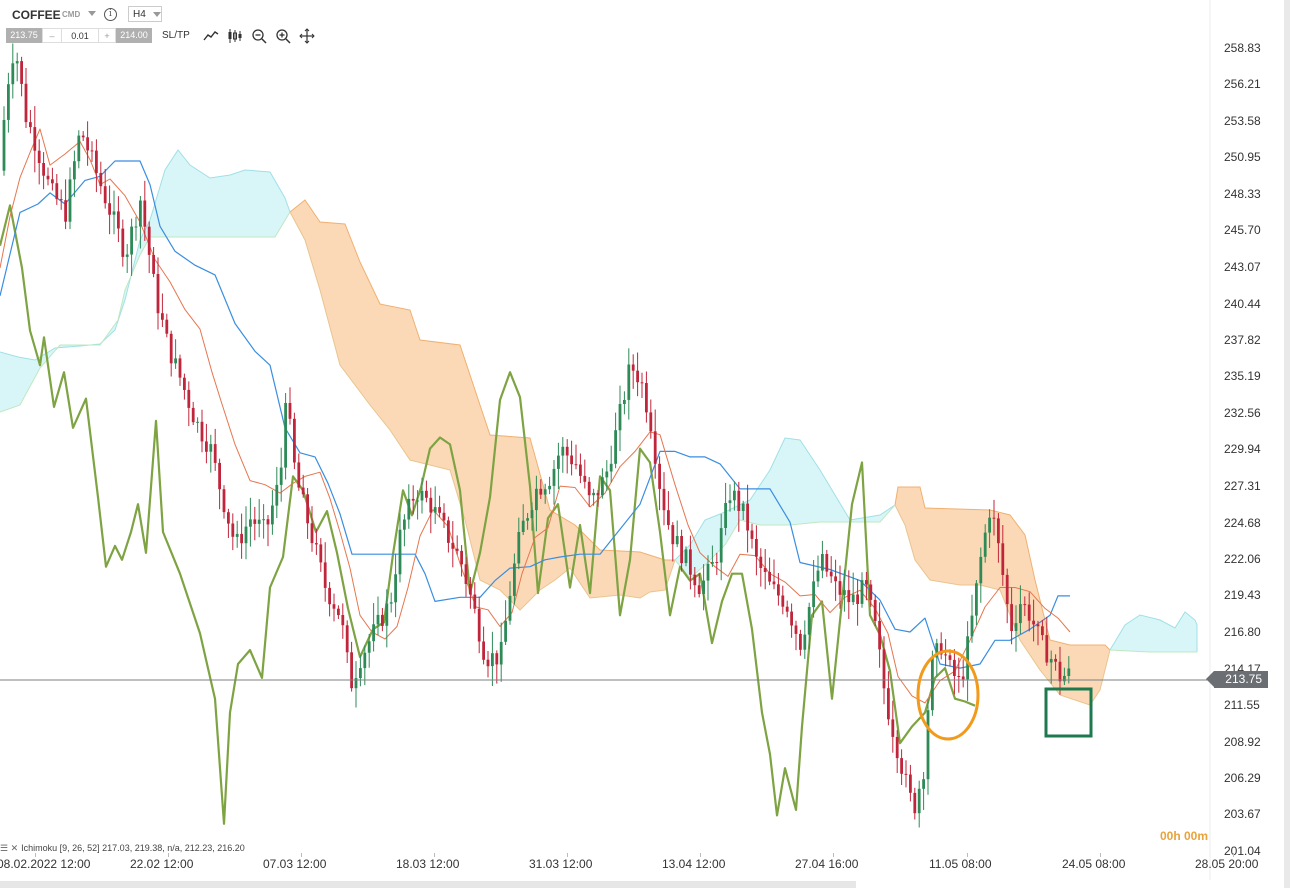 This screenshot has width=1290, height=888. I want to click on volume-increase-button: +, so click(107, 35).